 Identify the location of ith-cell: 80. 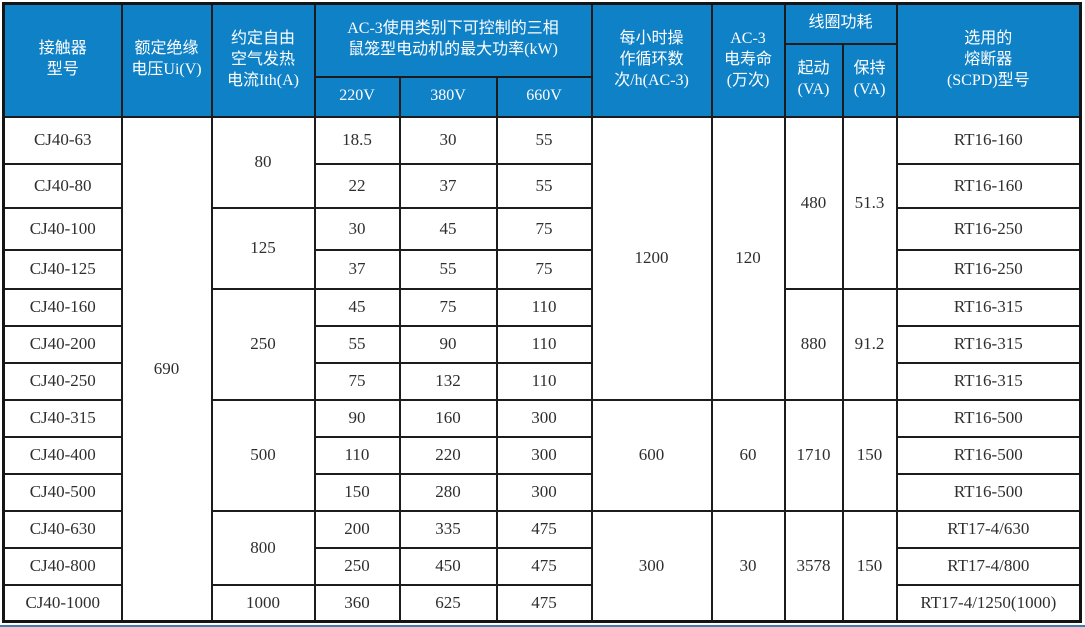
(263, 162).